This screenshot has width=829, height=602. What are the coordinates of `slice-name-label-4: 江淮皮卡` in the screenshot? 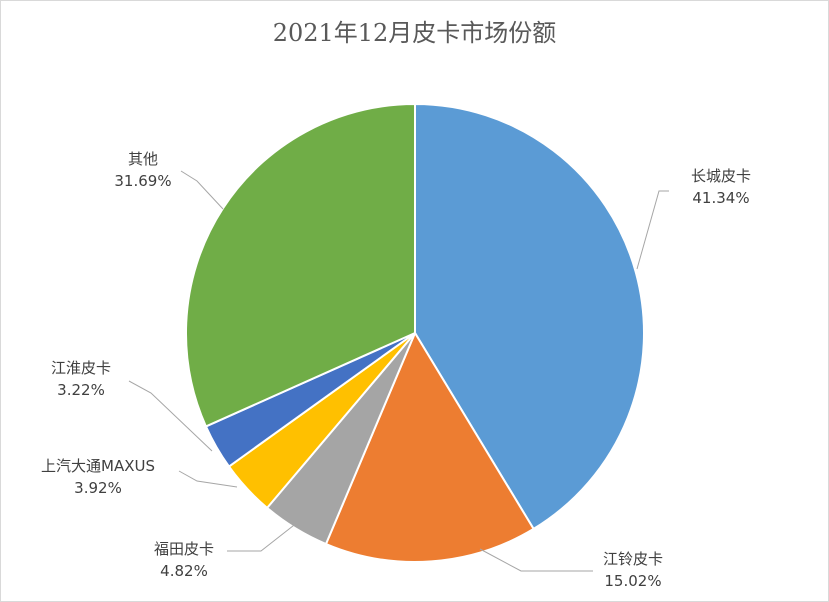 It's located at (81, 368).